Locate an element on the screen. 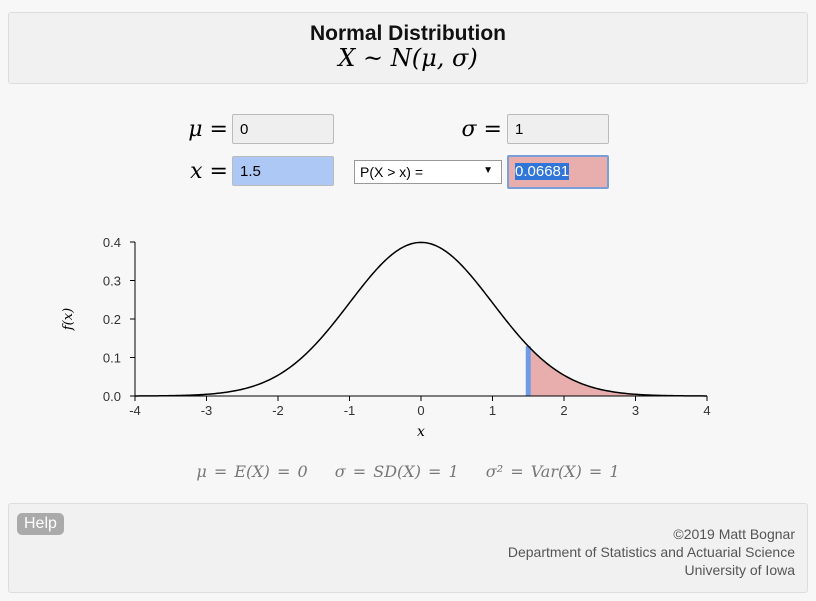 Image resolution: width=816 pixels, height=601 pixels. probability-result-value: 0.06681 is located at coordinates (542, 171).